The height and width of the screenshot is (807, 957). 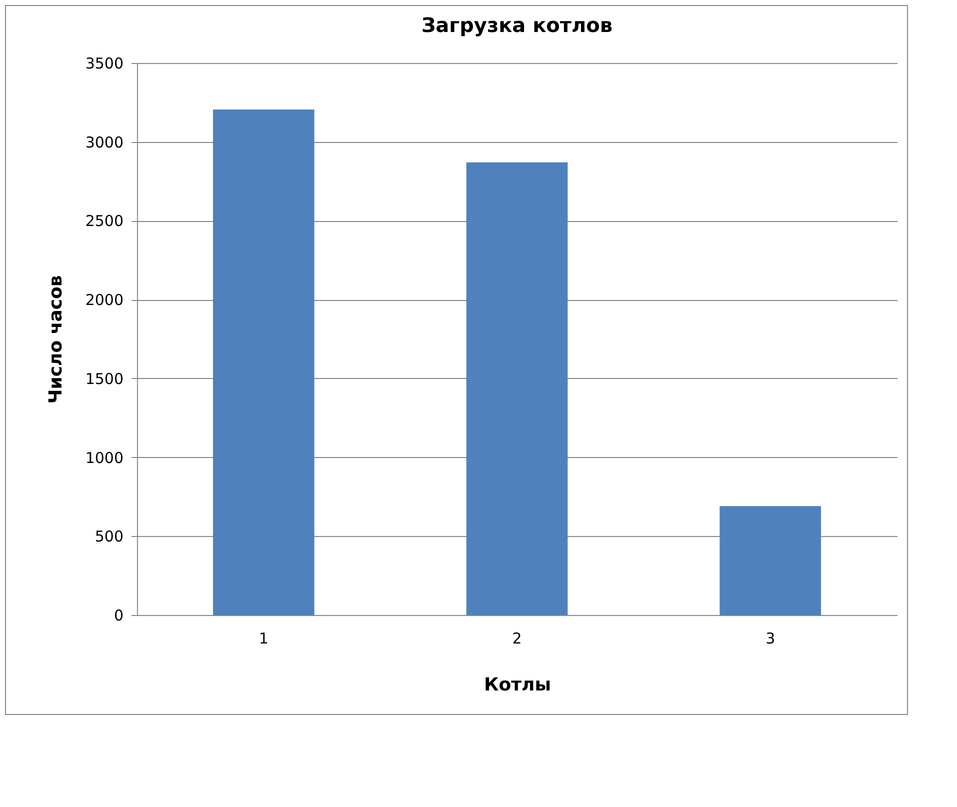 What do you see at coordinates (104, 142) in the screenshot?
I see `y-tick-label: 3000` at bounding box center [104, 142].